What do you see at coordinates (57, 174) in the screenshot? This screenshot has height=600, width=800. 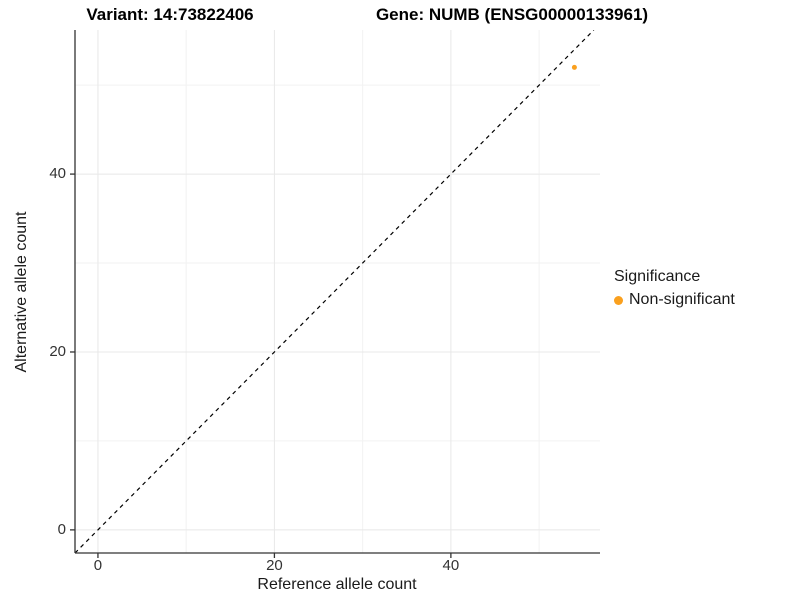 I see `y-tick-label: 40` at bounding box center [57, 174].